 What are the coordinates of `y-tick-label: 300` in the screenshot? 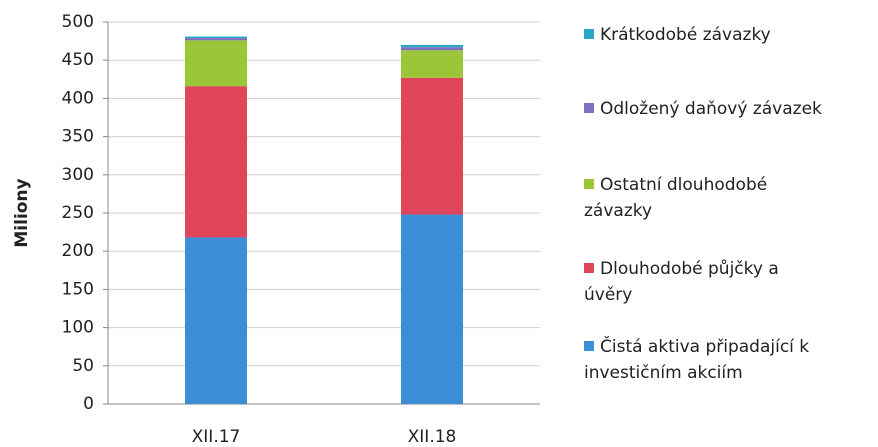 It's located at (78, 175).